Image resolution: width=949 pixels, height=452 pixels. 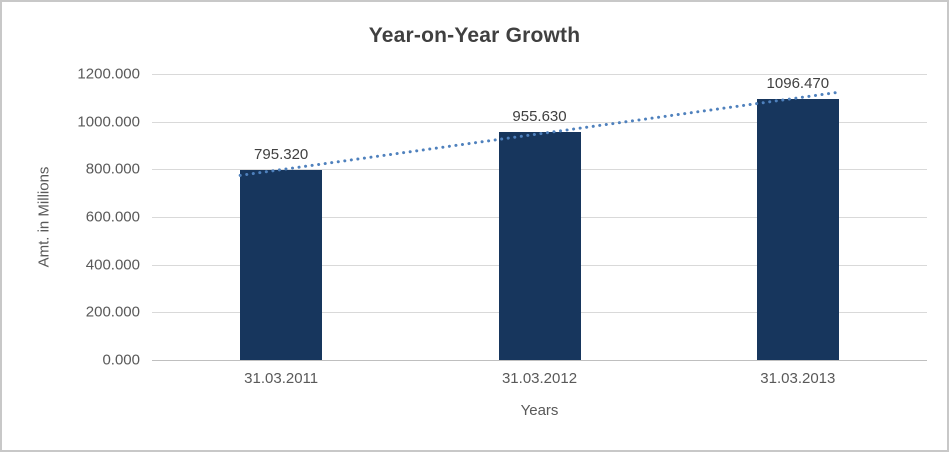 I want to click on x-axis-title: Years, so click(x=539, y=410).